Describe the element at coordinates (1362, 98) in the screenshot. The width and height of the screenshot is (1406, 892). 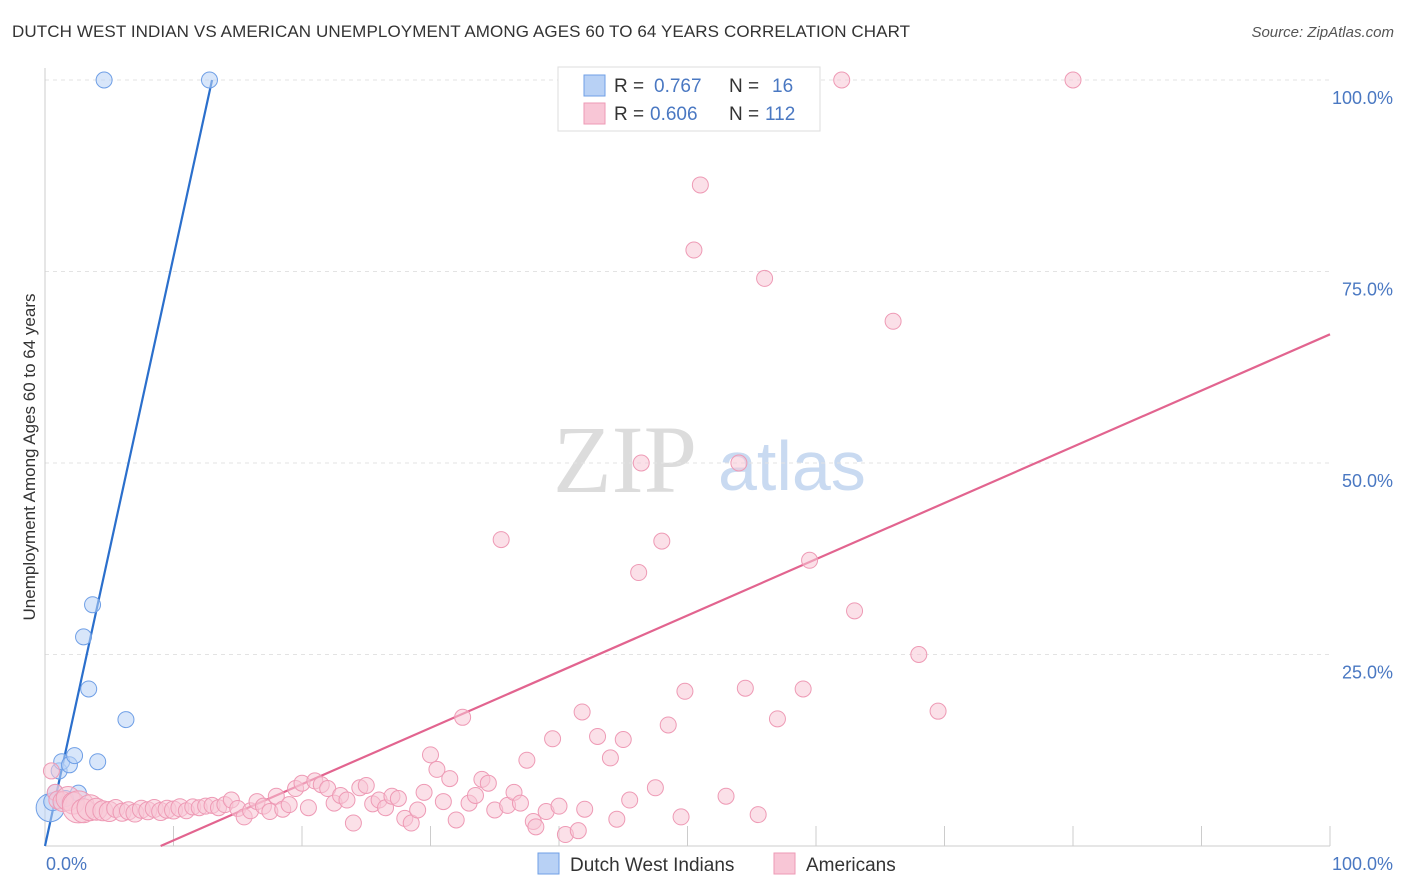
I see `y-tick-label-3: 100.0%` at that location.